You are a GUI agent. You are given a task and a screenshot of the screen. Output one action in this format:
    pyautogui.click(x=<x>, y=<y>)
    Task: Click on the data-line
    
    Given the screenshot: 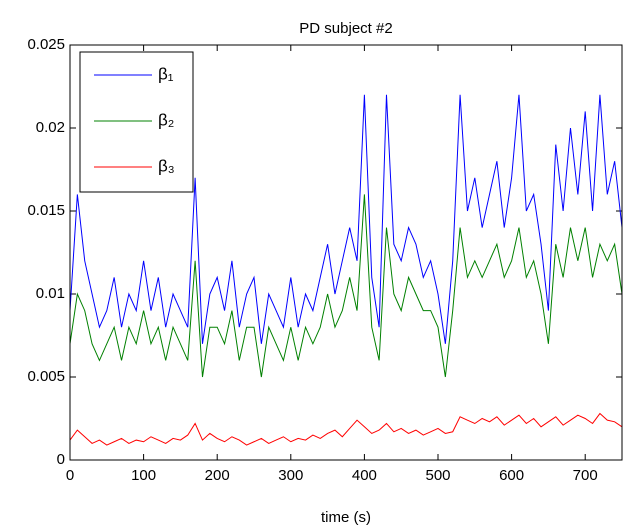 What is the action you would take?
    pyautogui.click(x=346, y=429)
    